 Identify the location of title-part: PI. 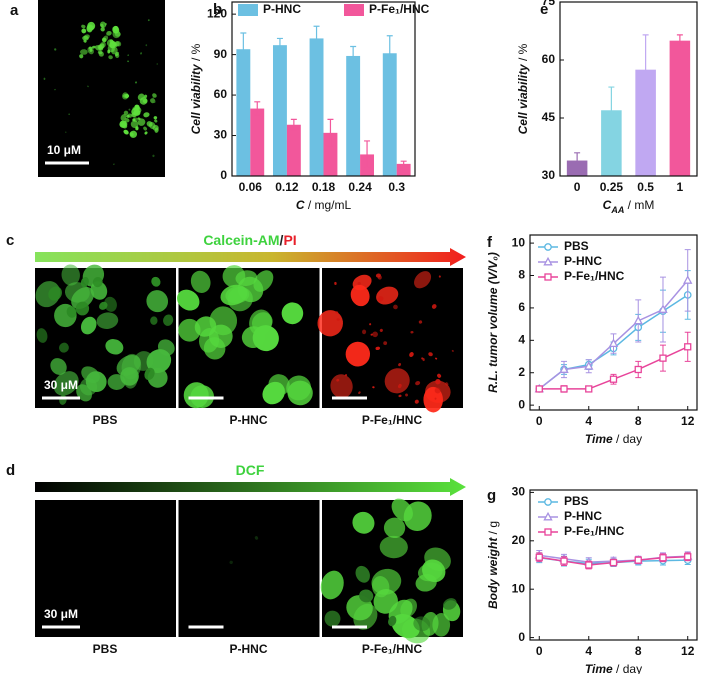
(289, 240).